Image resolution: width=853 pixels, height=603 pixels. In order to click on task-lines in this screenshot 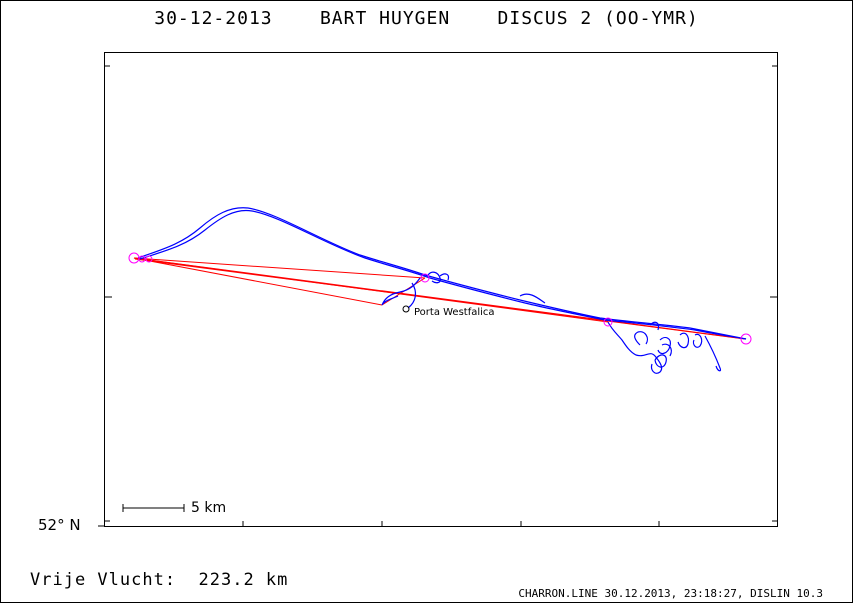, I will do `click(440, 298)`.